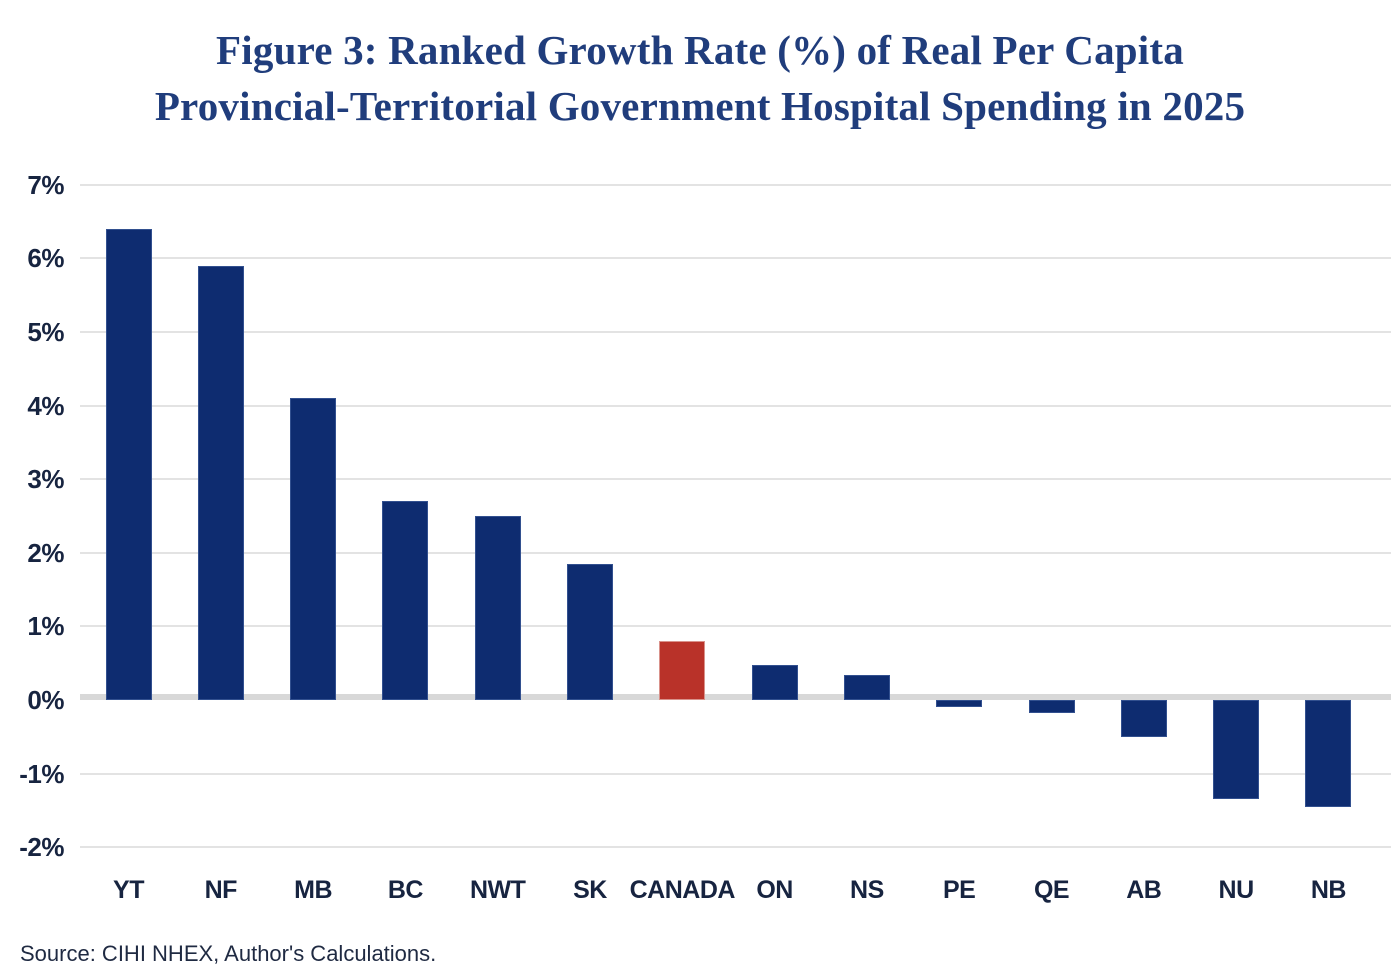 This screenshot has width=1400, height=980. Describe the element at coordinates (45, 332) in the screenshot. I see `y-tick-label-5%: 5%` at that location.